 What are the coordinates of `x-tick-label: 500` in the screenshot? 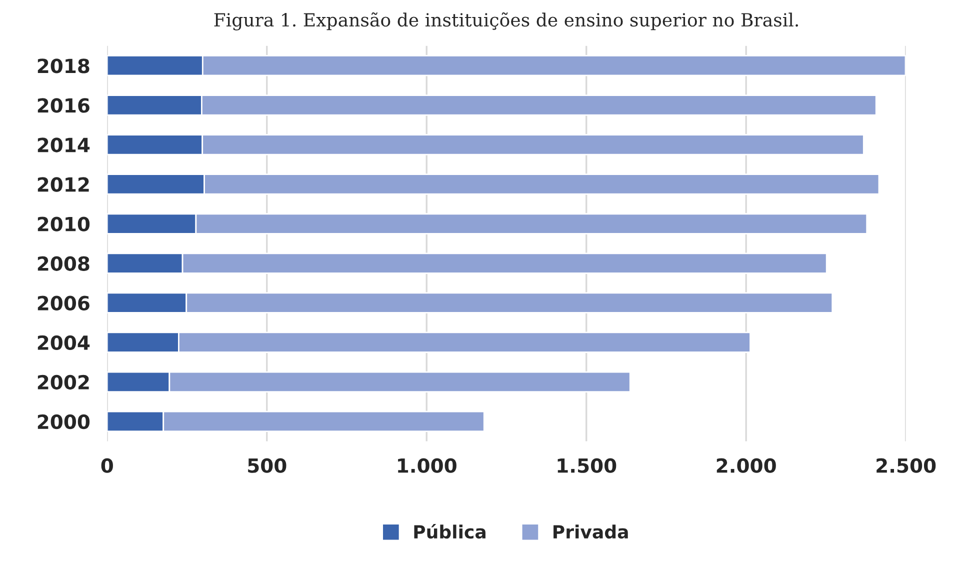 It's located at (267, 465).